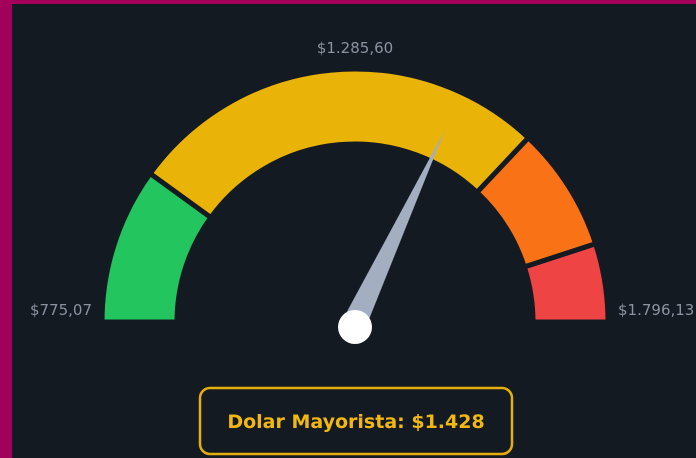 The height and width of the screenshot is (458, 696). I want to click on value-box, so click(356, 421).